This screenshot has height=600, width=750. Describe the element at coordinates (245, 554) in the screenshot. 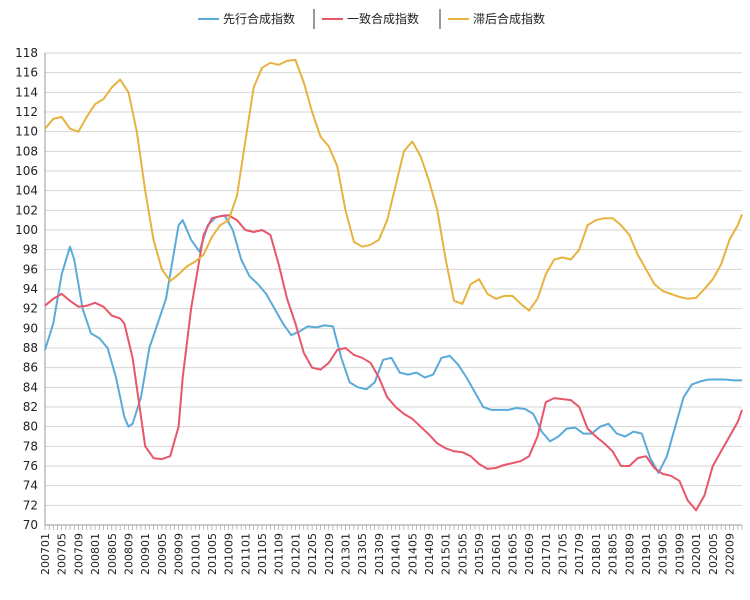

I see `x-tick-label: 201101` at that location.